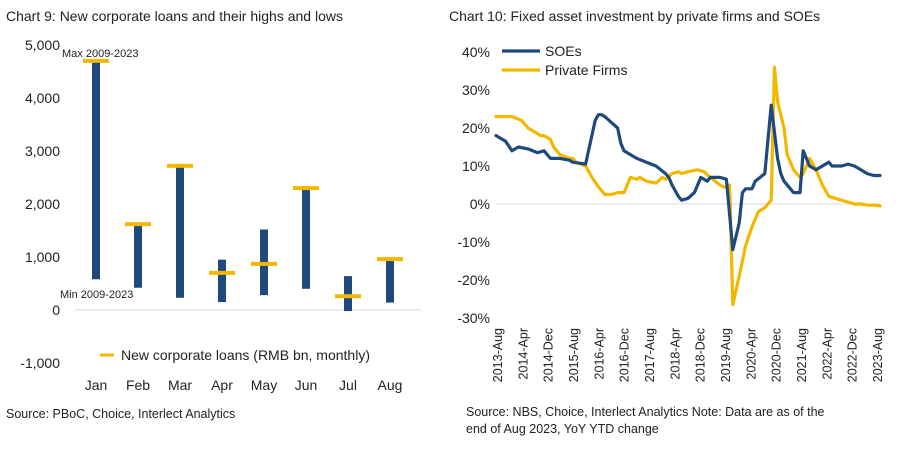  What do you see at coordinates (675, 353) in the screenshot?
I see `x-tick-label: 2018-Apr` at bounding box center [675, 353].